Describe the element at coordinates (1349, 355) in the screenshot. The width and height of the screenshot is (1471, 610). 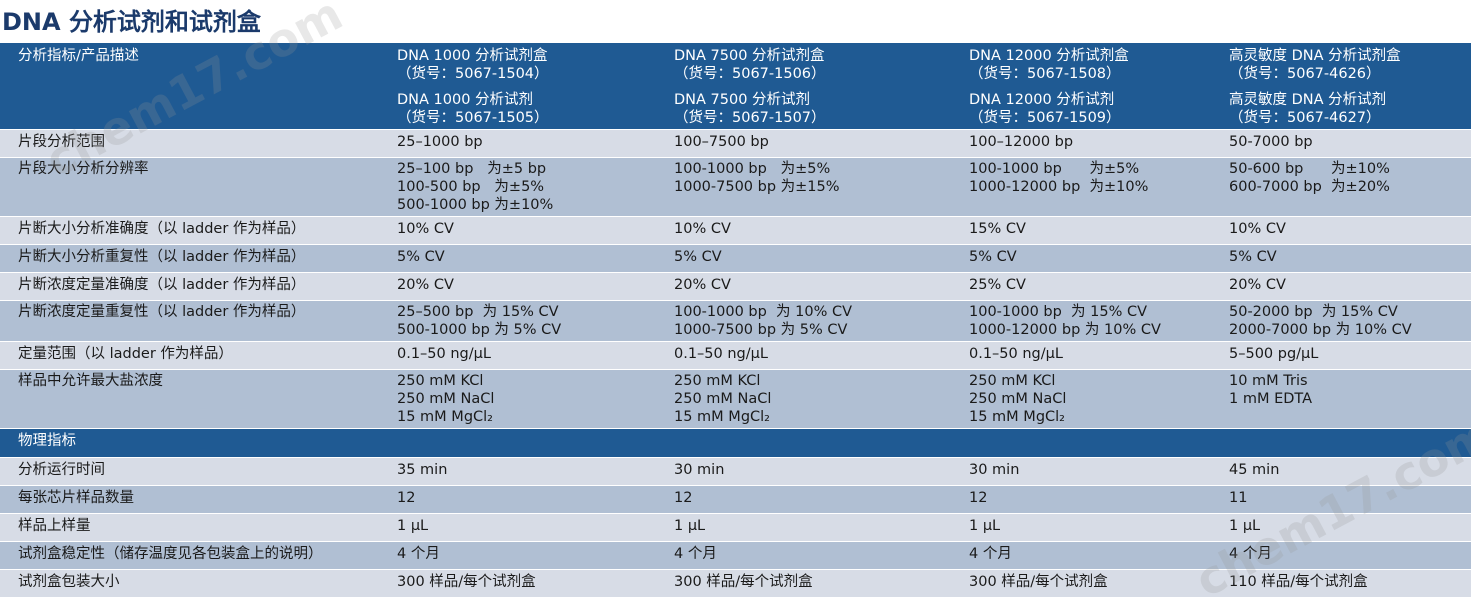
I see `table-cell: 5–500 pg/μL` at that location.